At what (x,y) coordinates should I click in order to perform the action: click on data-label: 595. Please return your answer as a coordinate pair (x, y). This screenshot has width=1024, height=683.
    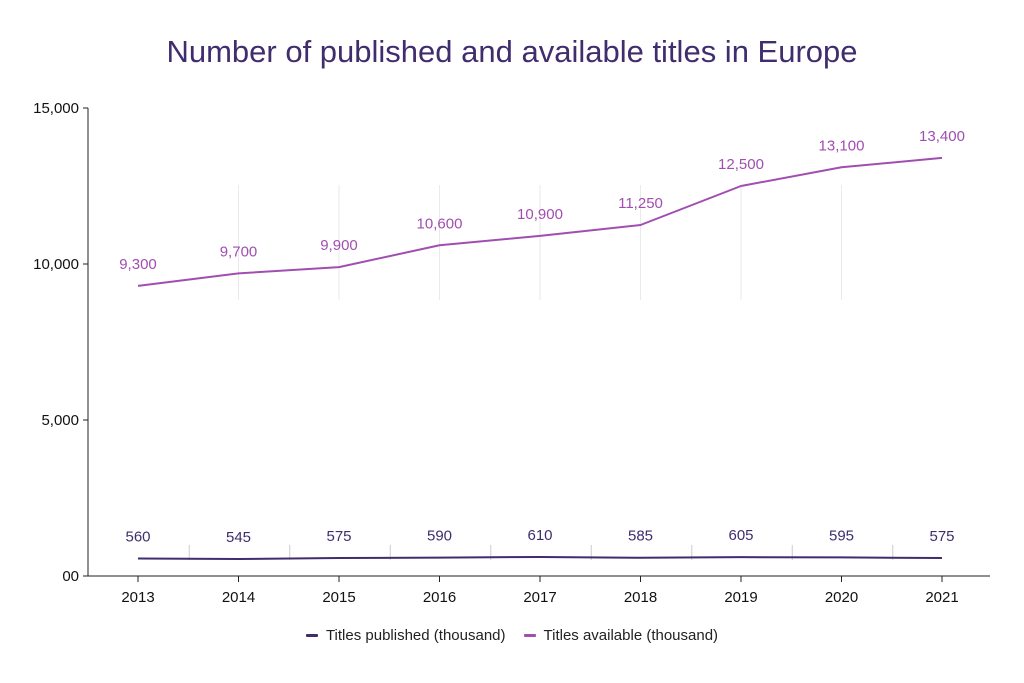
    Looking at the image, I should click on (841, 535).